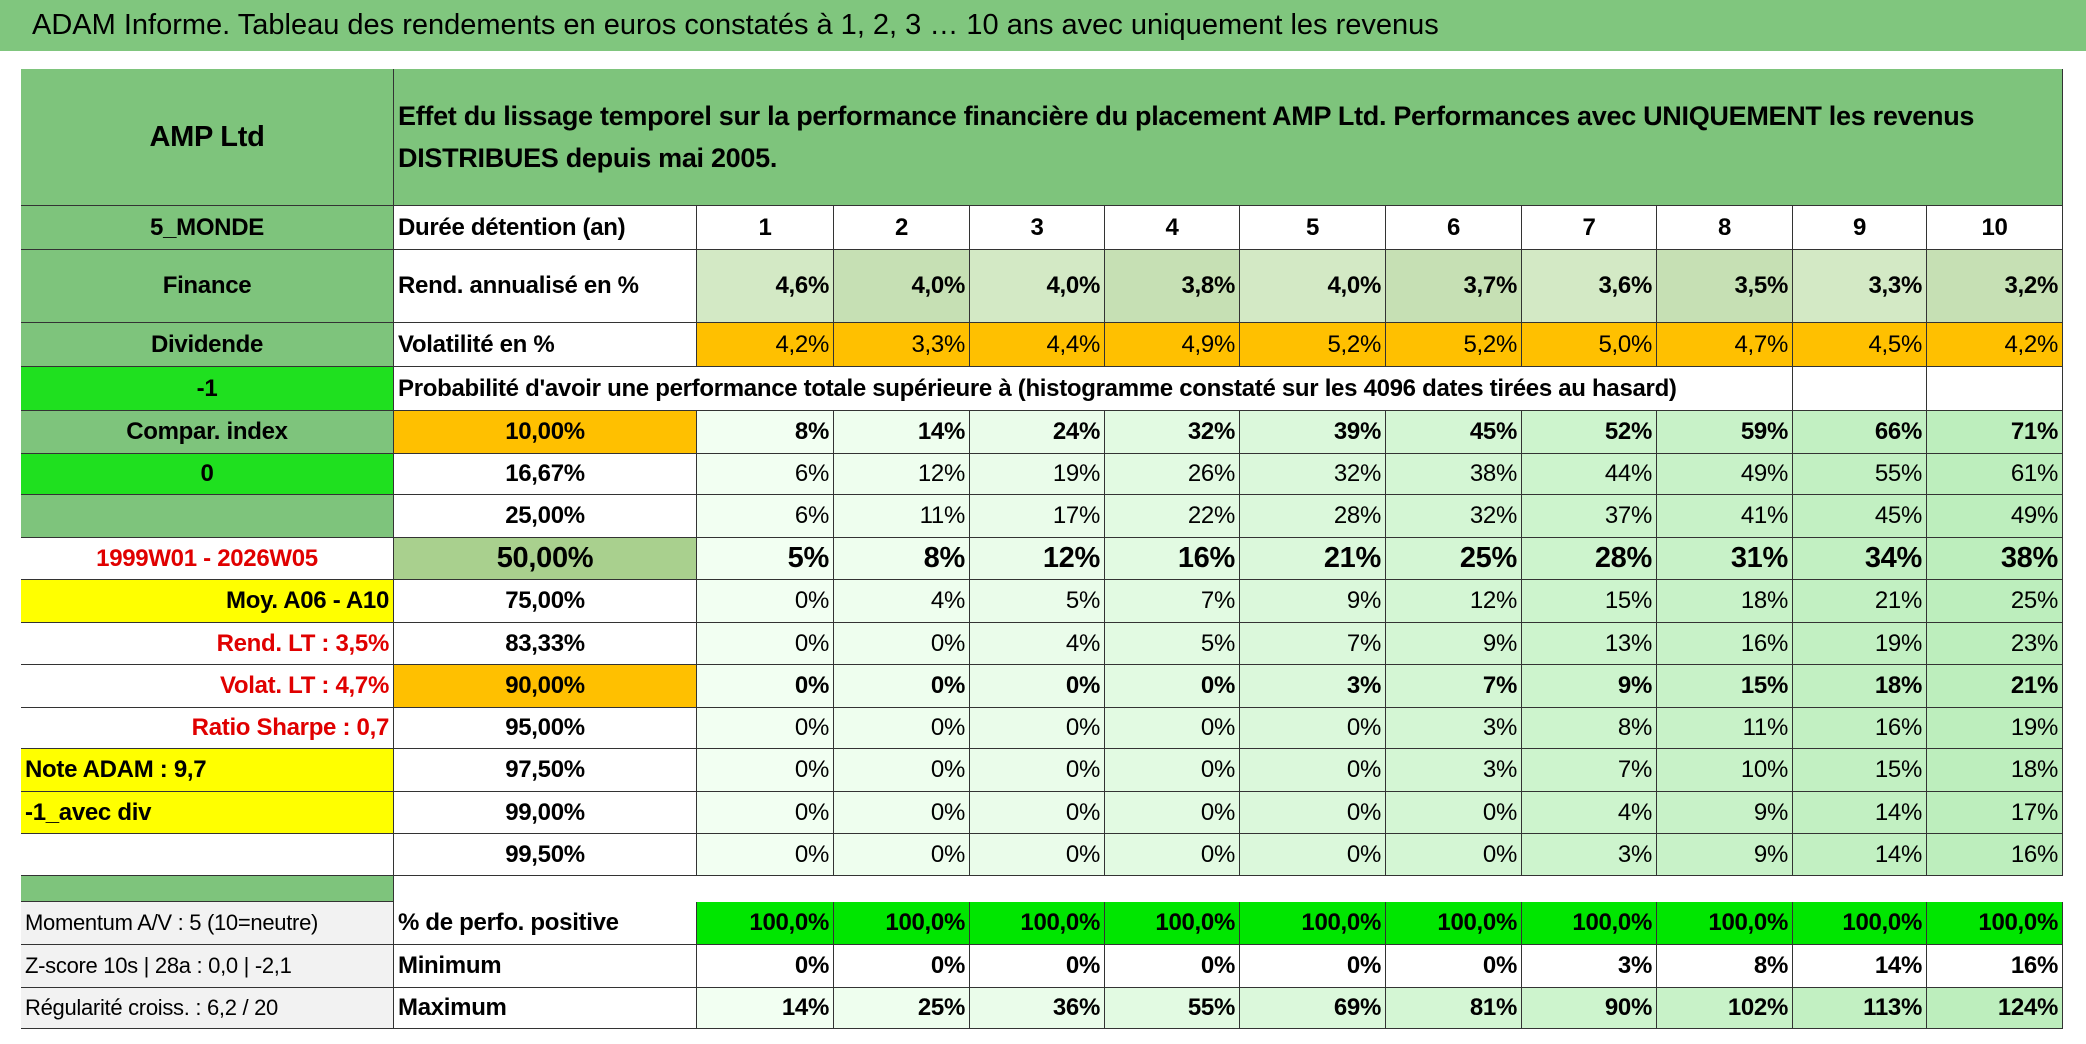  What do you see at coordinates (902, 228) in the screenshot?
I see `year: 2` at bounding box center [902, 228].